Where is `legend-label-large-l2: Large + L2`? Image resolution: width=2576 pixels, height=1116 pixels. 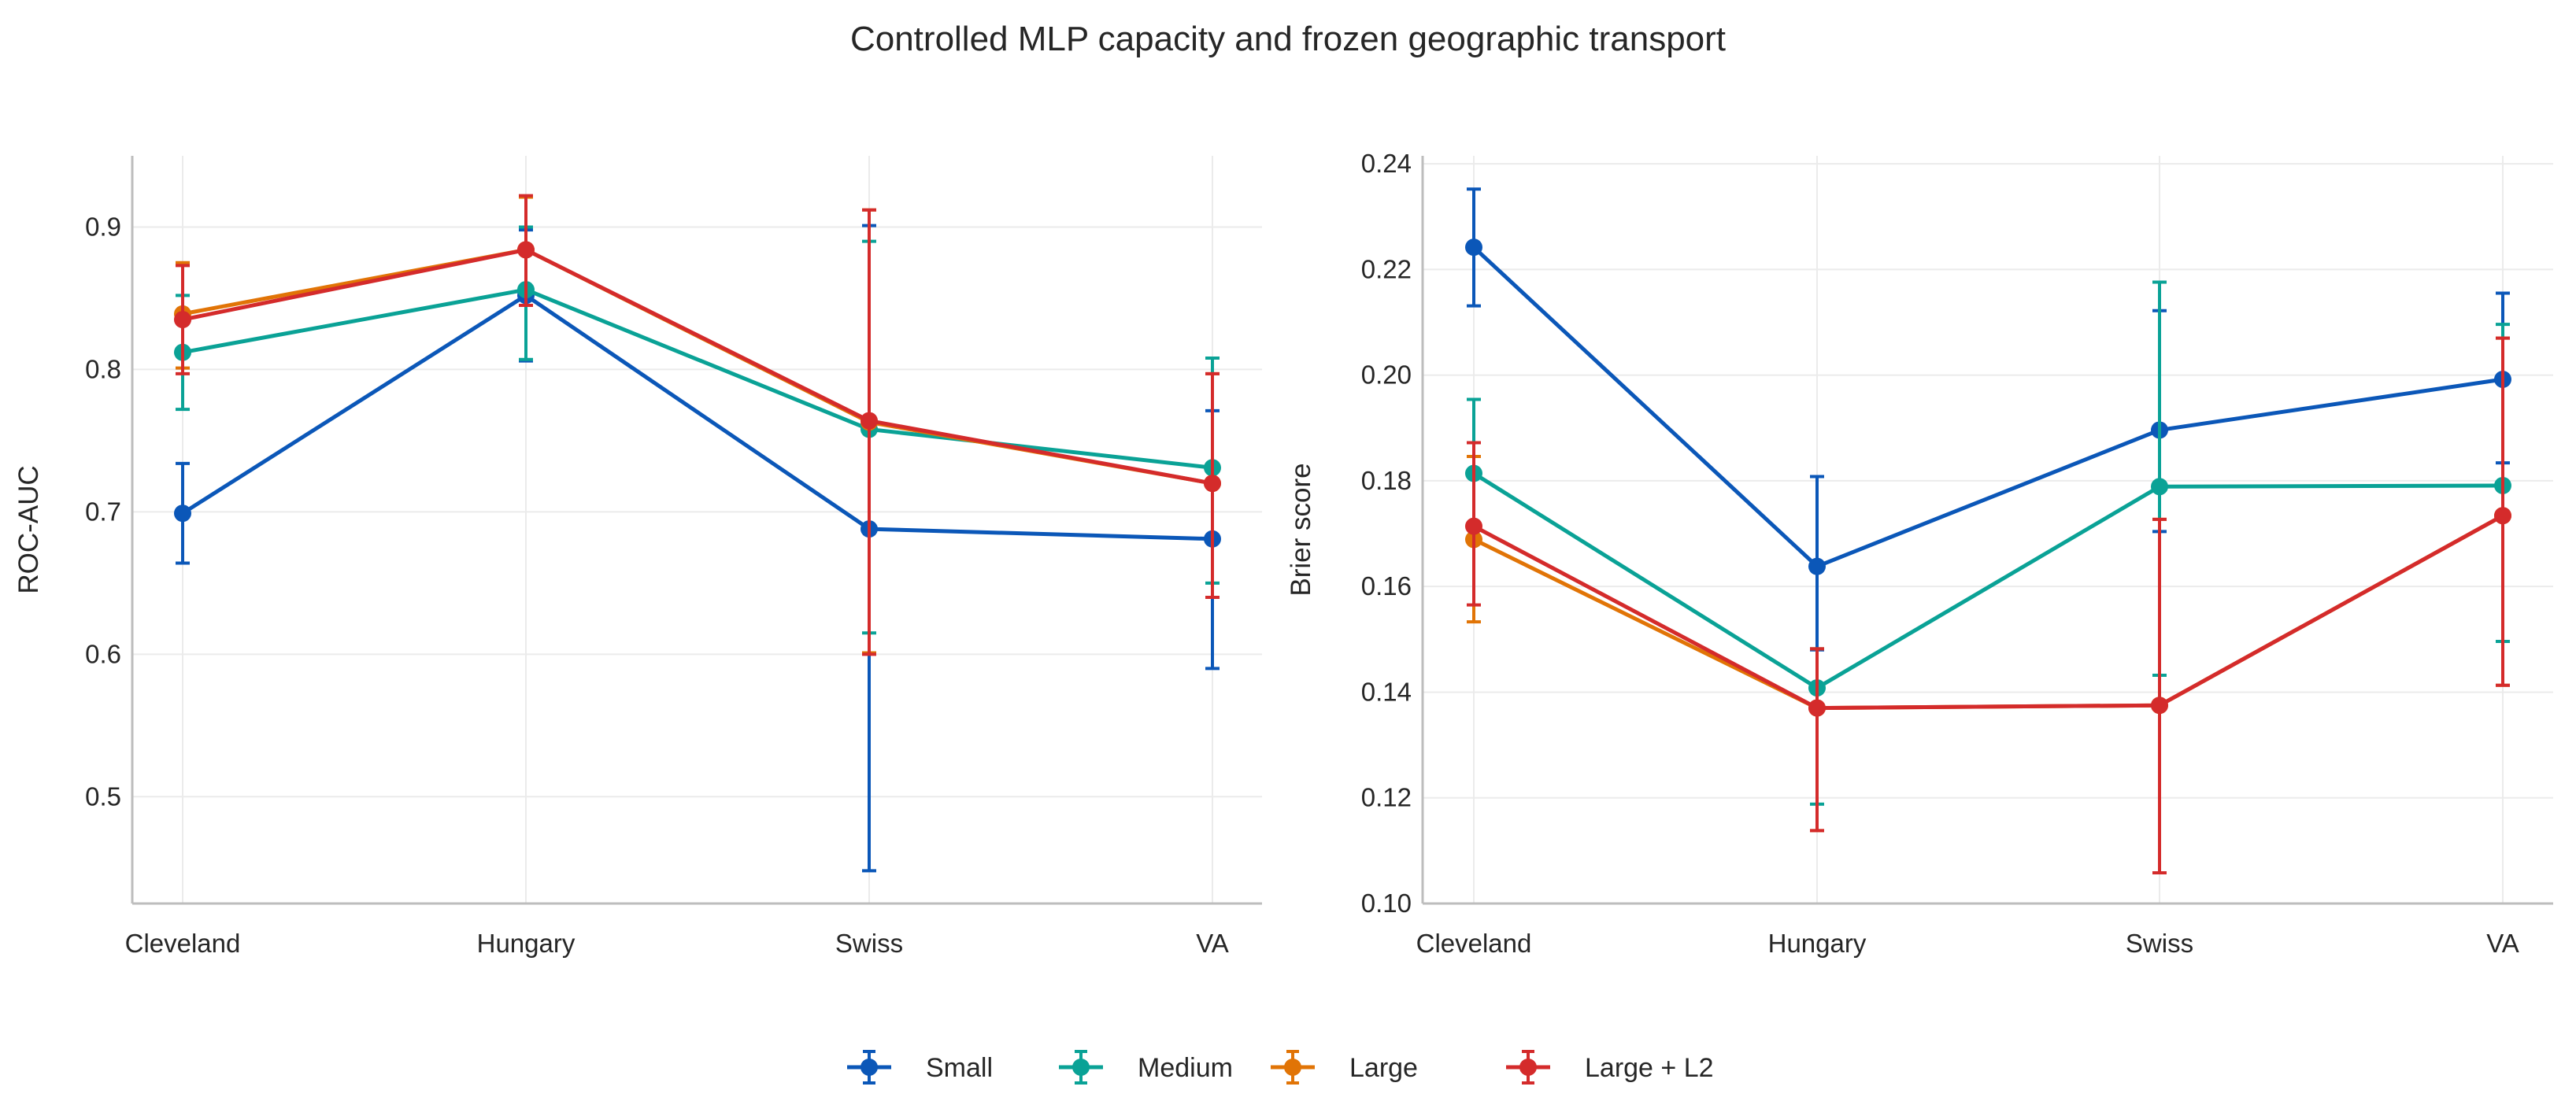
legend-label-large-l2: Large + L2 is located at coordinates (1649, 1068).